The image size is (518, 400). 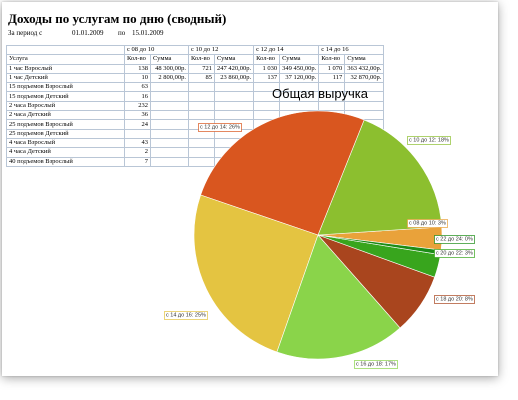 I want to click on pie-slice-label: с 22 до 24: 0%, so click(x=454, y=239).